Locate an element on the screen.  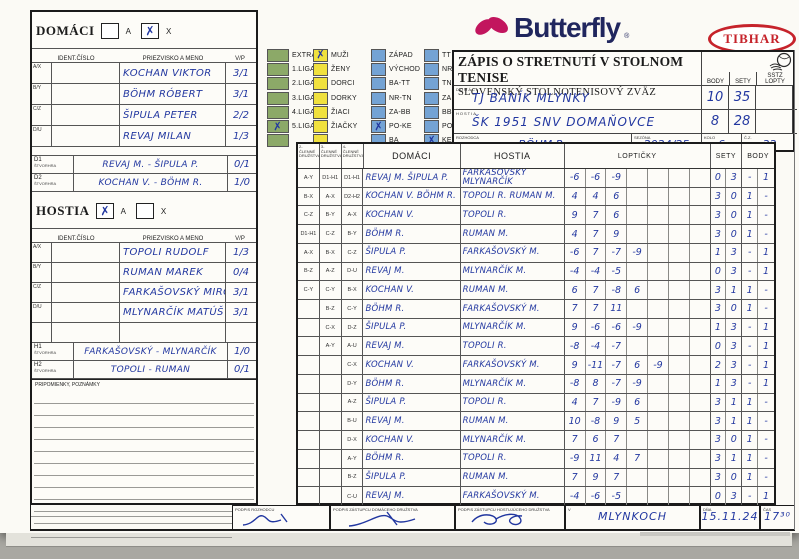
match-row: C-Y C-Y B-X KOCHAN V. RUMAN M. 6 7 -8 6 3 1 1- is located at coordinates (536, 291).